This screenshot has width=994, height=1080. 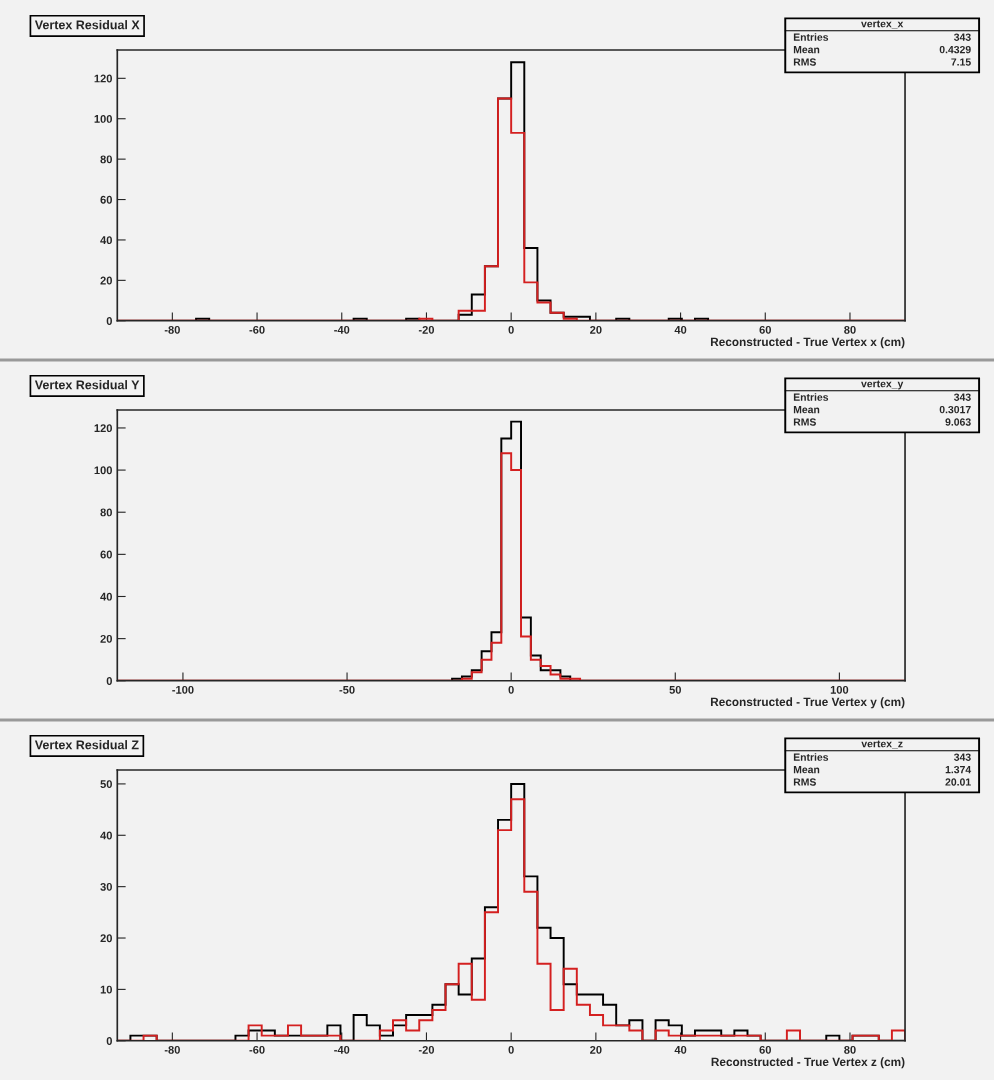 What do you see at coordinates (807, 343) in the screenshot?
I see `x-axis-title: Reconstructed - True Vertex x (cm)` at bounding box center [807, 343].